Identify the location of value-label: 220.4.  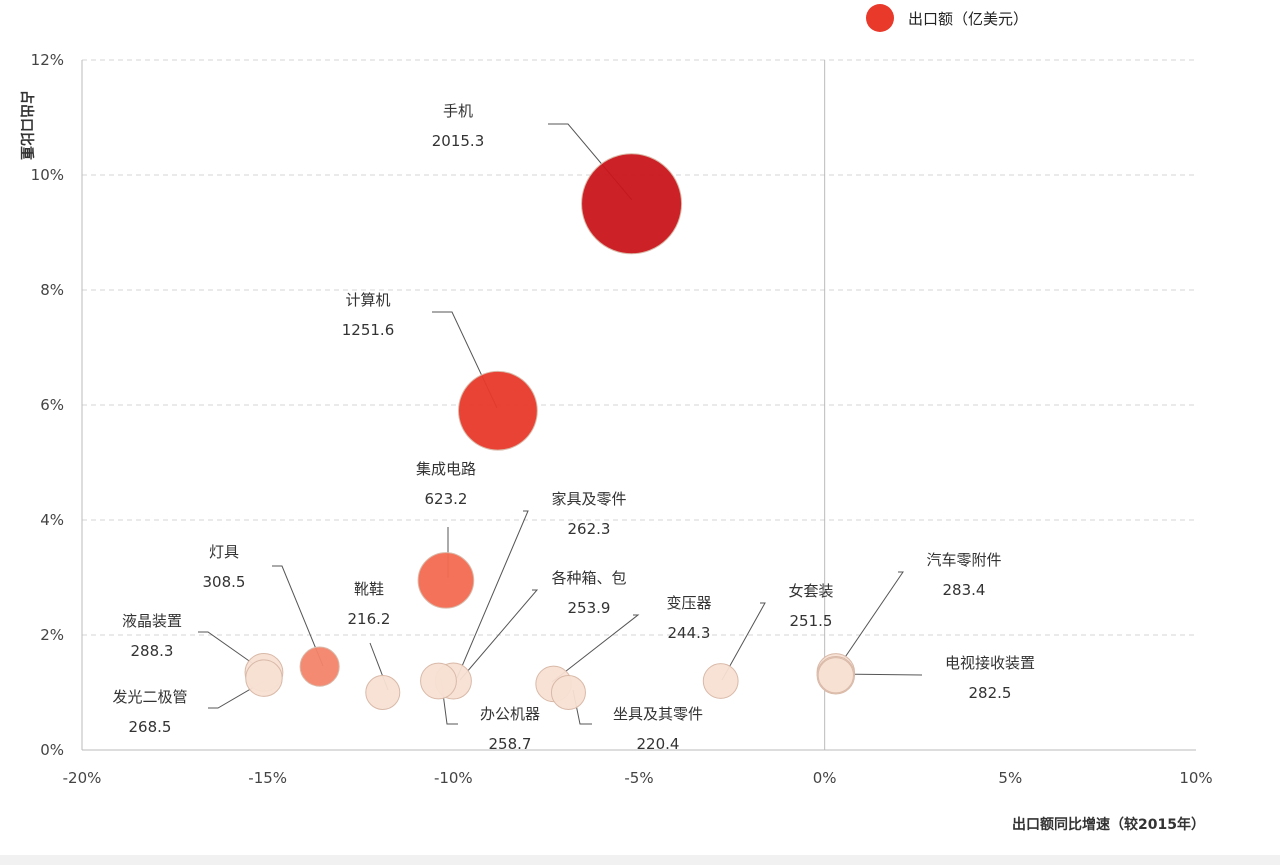
(658, 744).